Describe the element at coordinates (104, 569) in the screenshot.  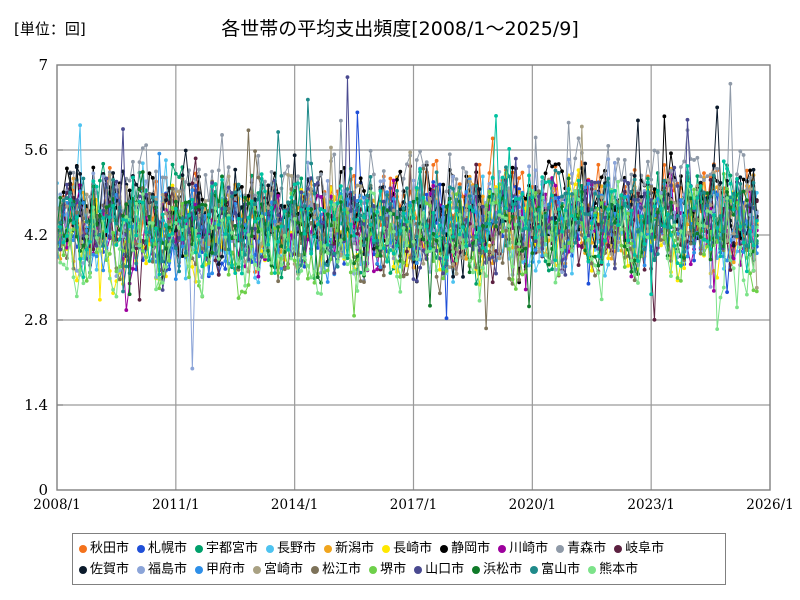
I see `legend-item-佐賀市: 佐賀市` at that location.